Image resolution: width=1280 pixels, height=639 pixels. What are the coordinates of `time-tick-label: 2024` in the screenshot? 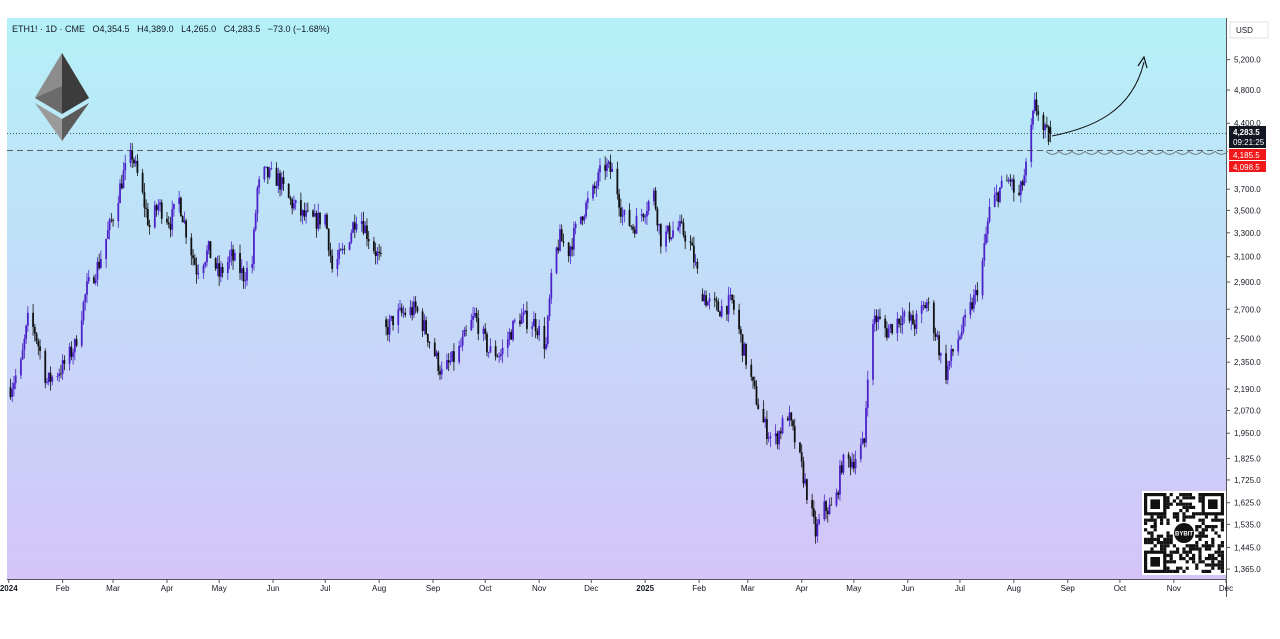 It's located at (9, 588).